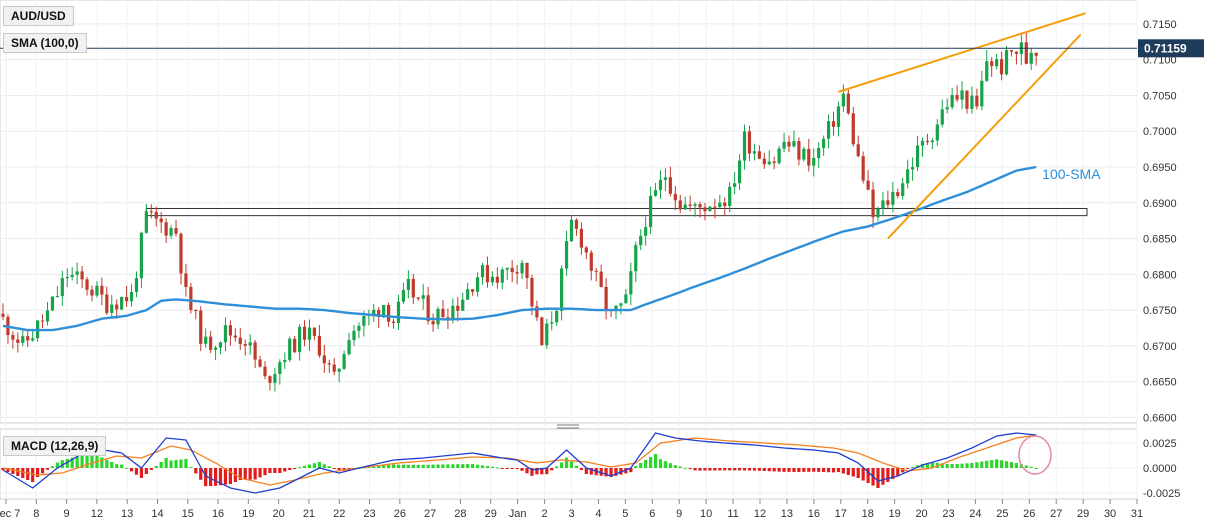 This screenshot has width=1207, height=526. Describe the element at coordinates (814, 514) in the screenshot. I see `x-tick-label: 16` at that location.